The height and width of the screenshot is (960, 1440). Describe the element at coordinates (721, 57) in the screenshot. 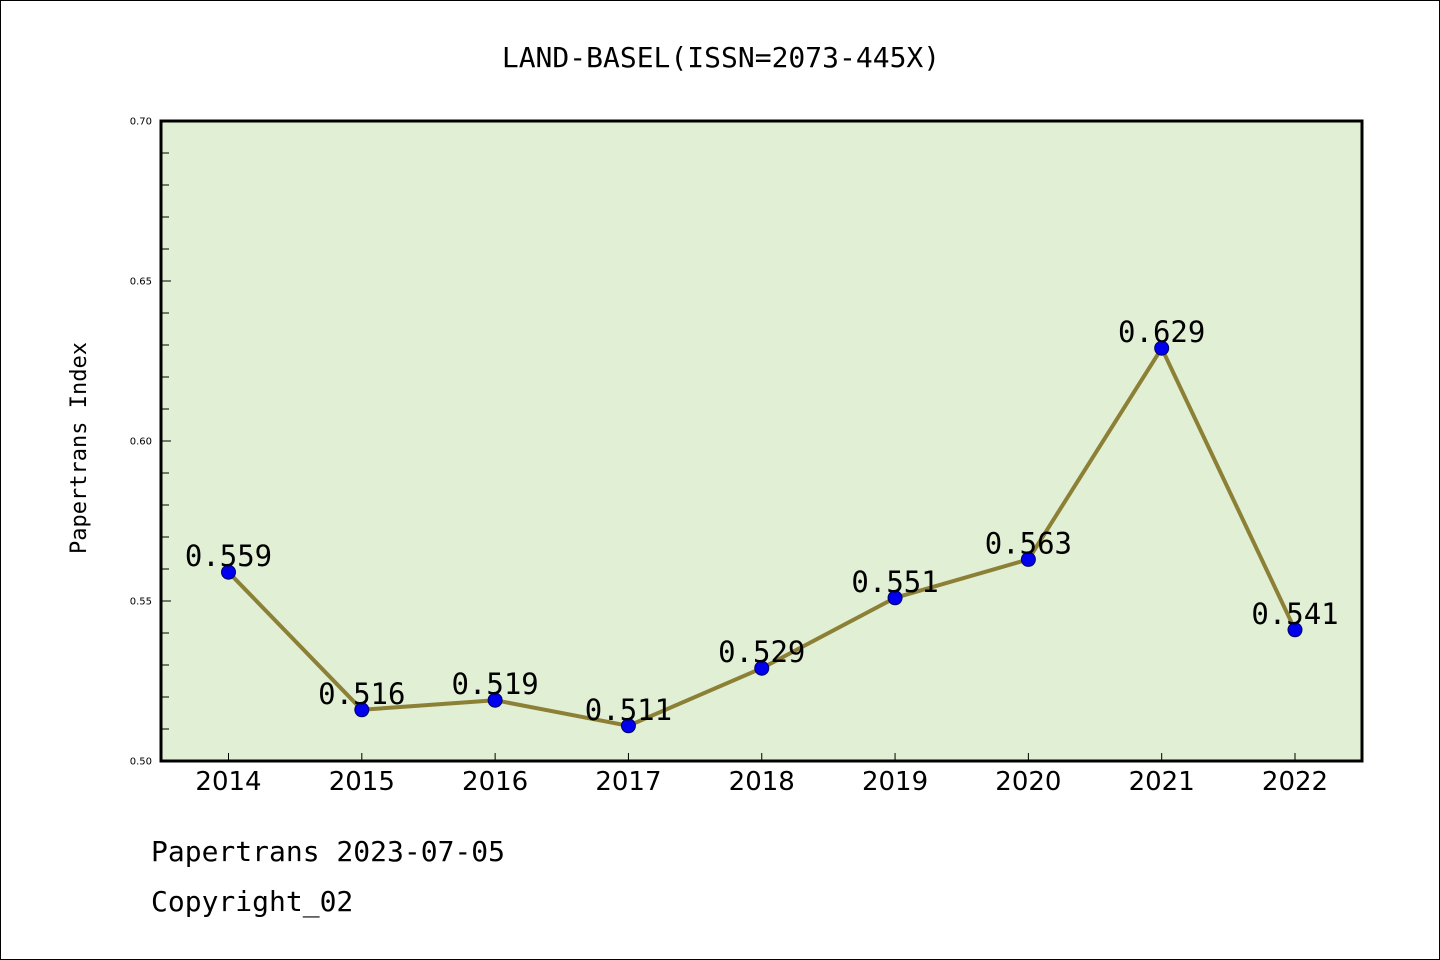

I see `chart-title: LAND-BASEL(ISSN=2073-445X)` at that location.